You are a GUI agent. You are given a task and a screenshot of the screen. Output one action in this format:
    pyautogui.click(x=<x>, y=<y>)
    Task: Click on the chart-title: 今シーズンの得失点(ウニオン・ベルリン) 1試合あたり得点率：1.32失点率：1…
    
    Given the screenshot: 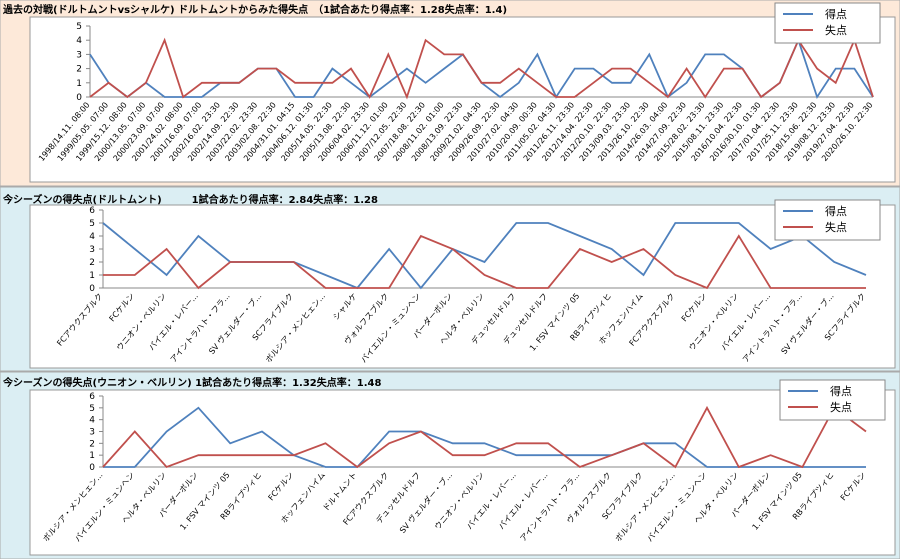 What is the action you would take?
    pyautogui.click(x=191, y=382)
    